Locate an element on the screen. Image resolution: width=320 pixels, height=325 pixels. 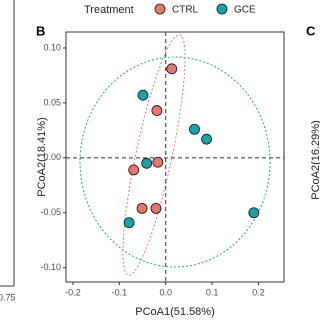
x-tick-label: 0.2 is located at coordinates (258, 292).